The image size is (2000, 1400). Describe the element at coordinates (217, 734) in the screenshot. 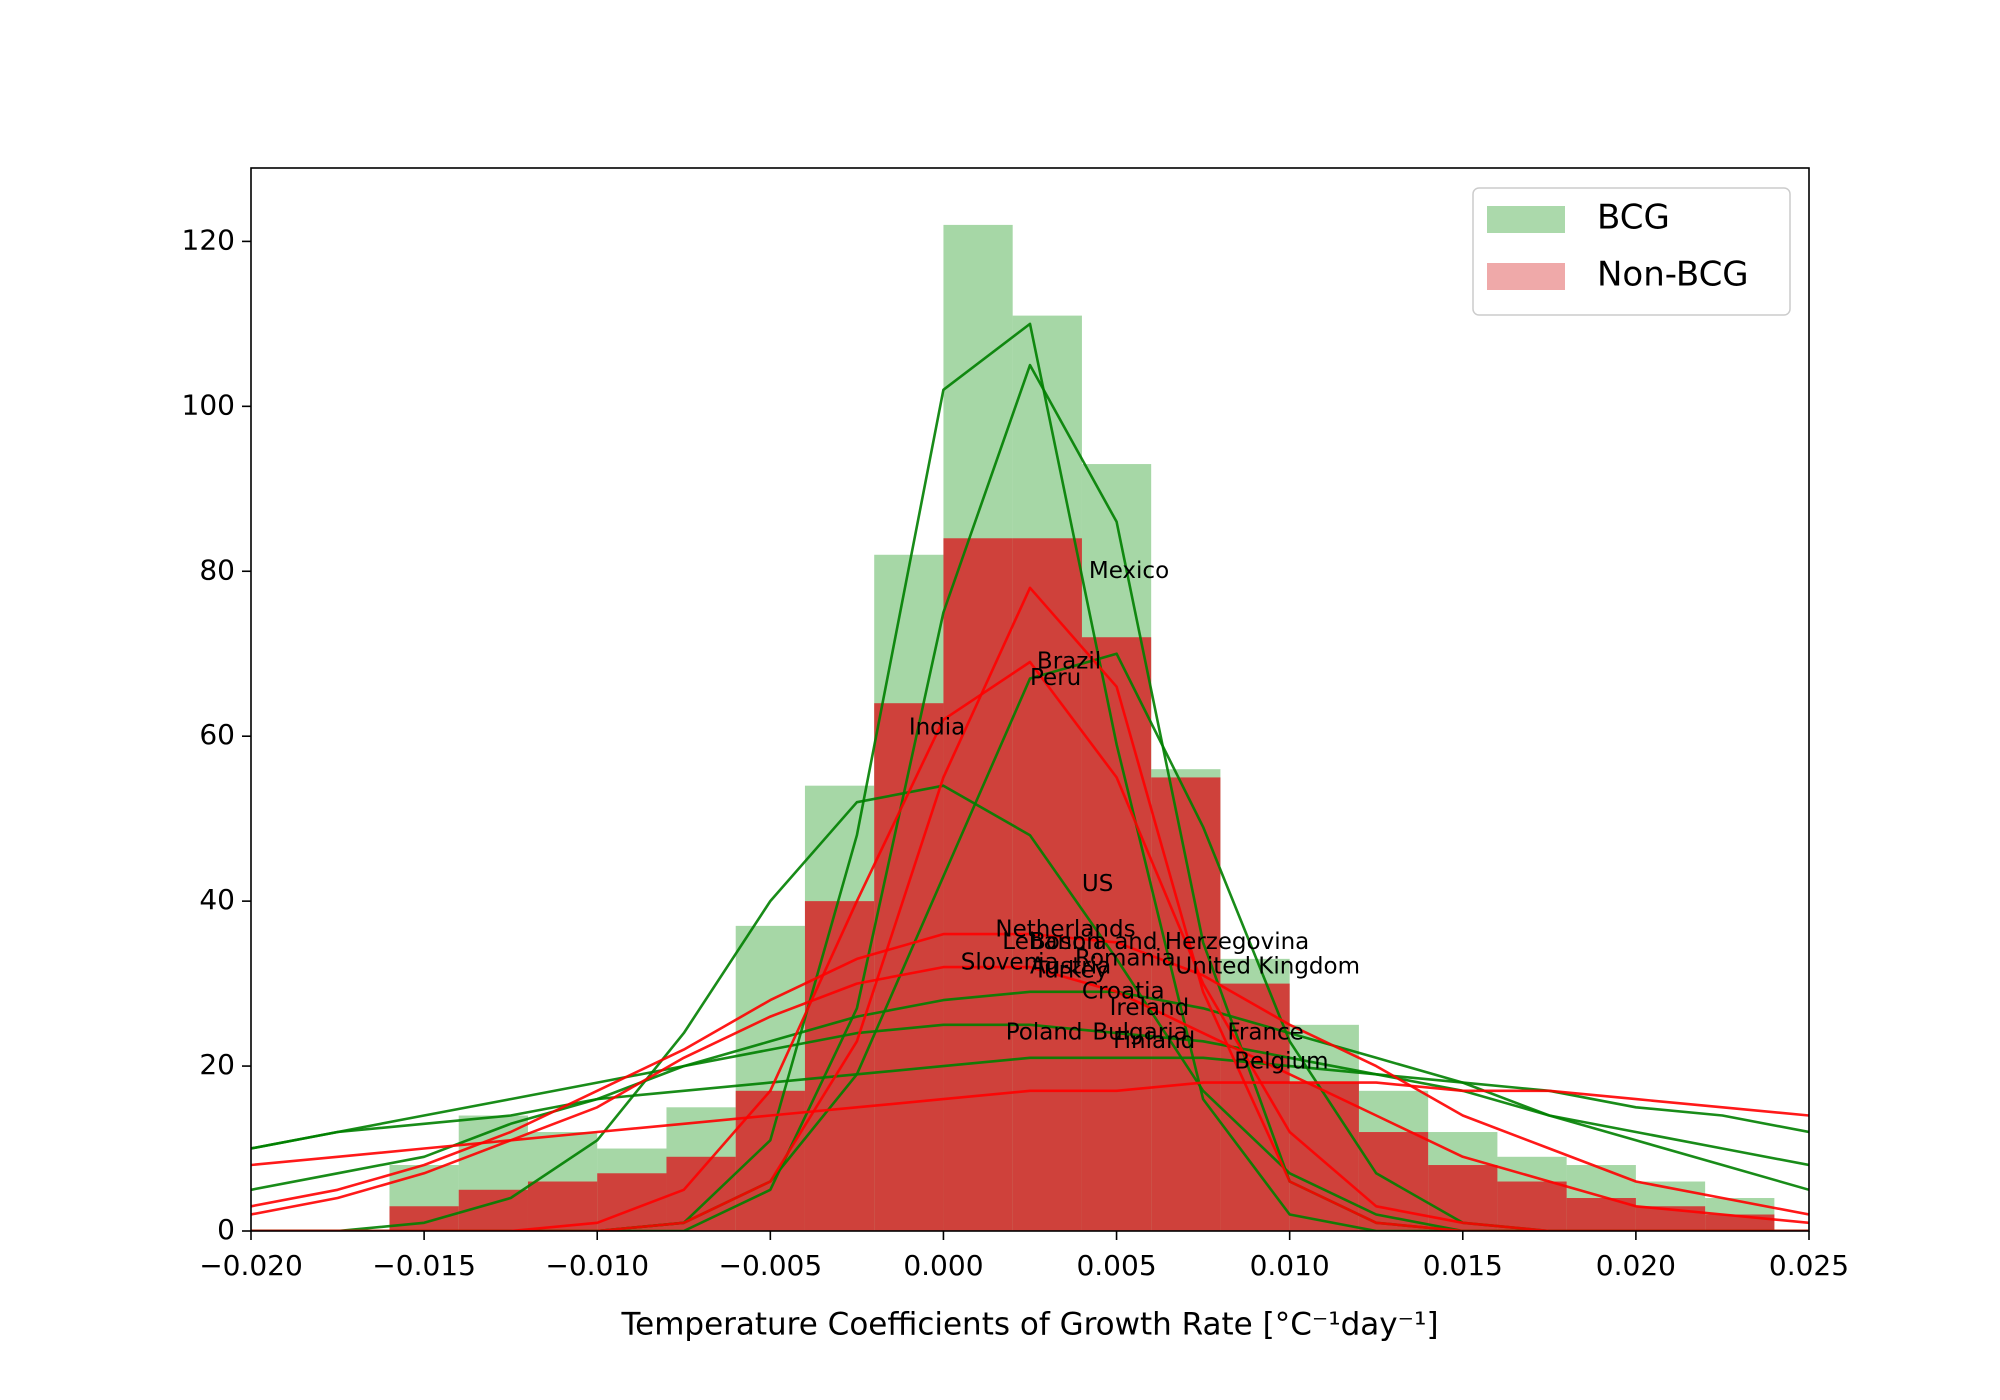

I see `y-tick-label: 60` at that location.